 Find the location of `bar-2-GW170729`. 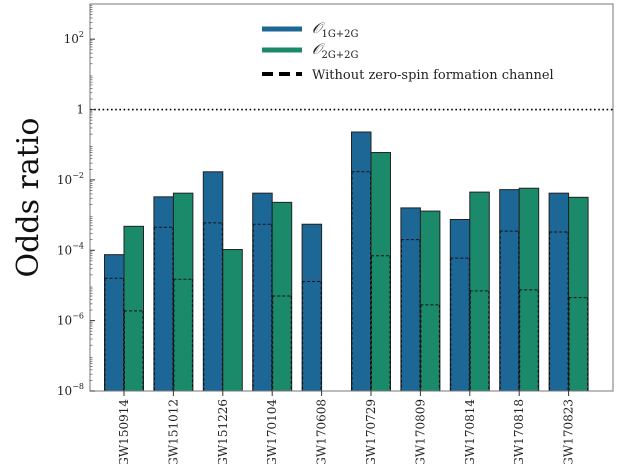

bar-2-GW170729 is located at coordinates (380, 272).